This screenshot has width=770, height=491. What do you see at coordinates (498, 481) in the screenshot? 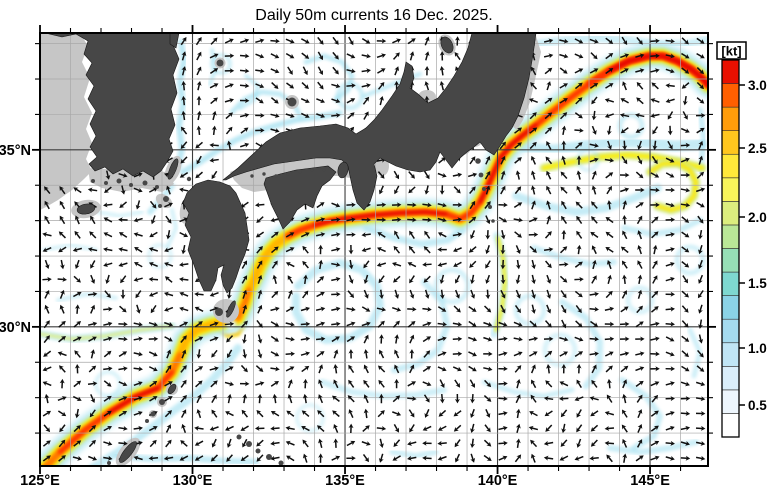
I see `lon-tick-label: 140°E` at bounding box center [498, 481].